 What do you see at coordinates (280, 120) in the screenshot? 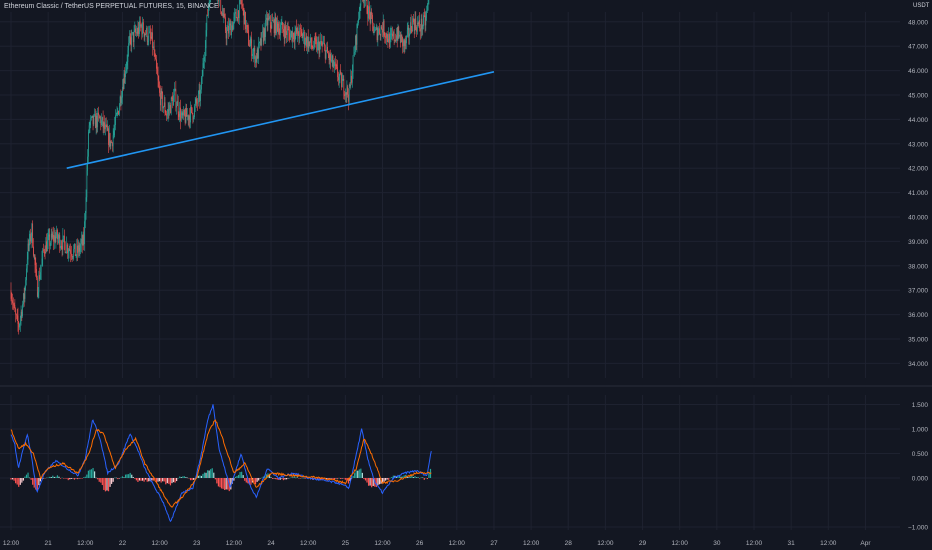
I see `trendline-support` at bounding box center [280, 120].